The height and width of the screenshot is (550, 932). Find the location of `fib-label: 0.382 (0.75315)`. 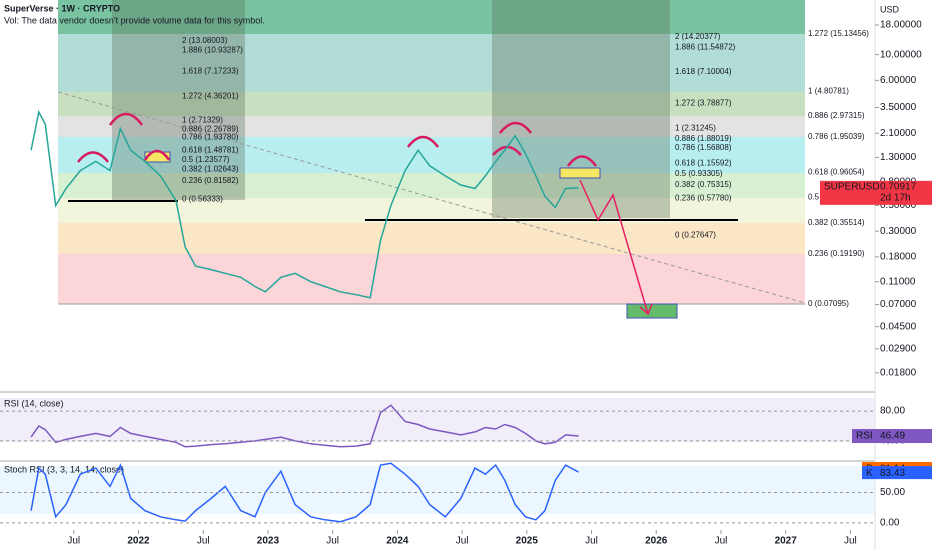

fib-label: 0.382 (0.75315) is located at coordinates (703, 184).